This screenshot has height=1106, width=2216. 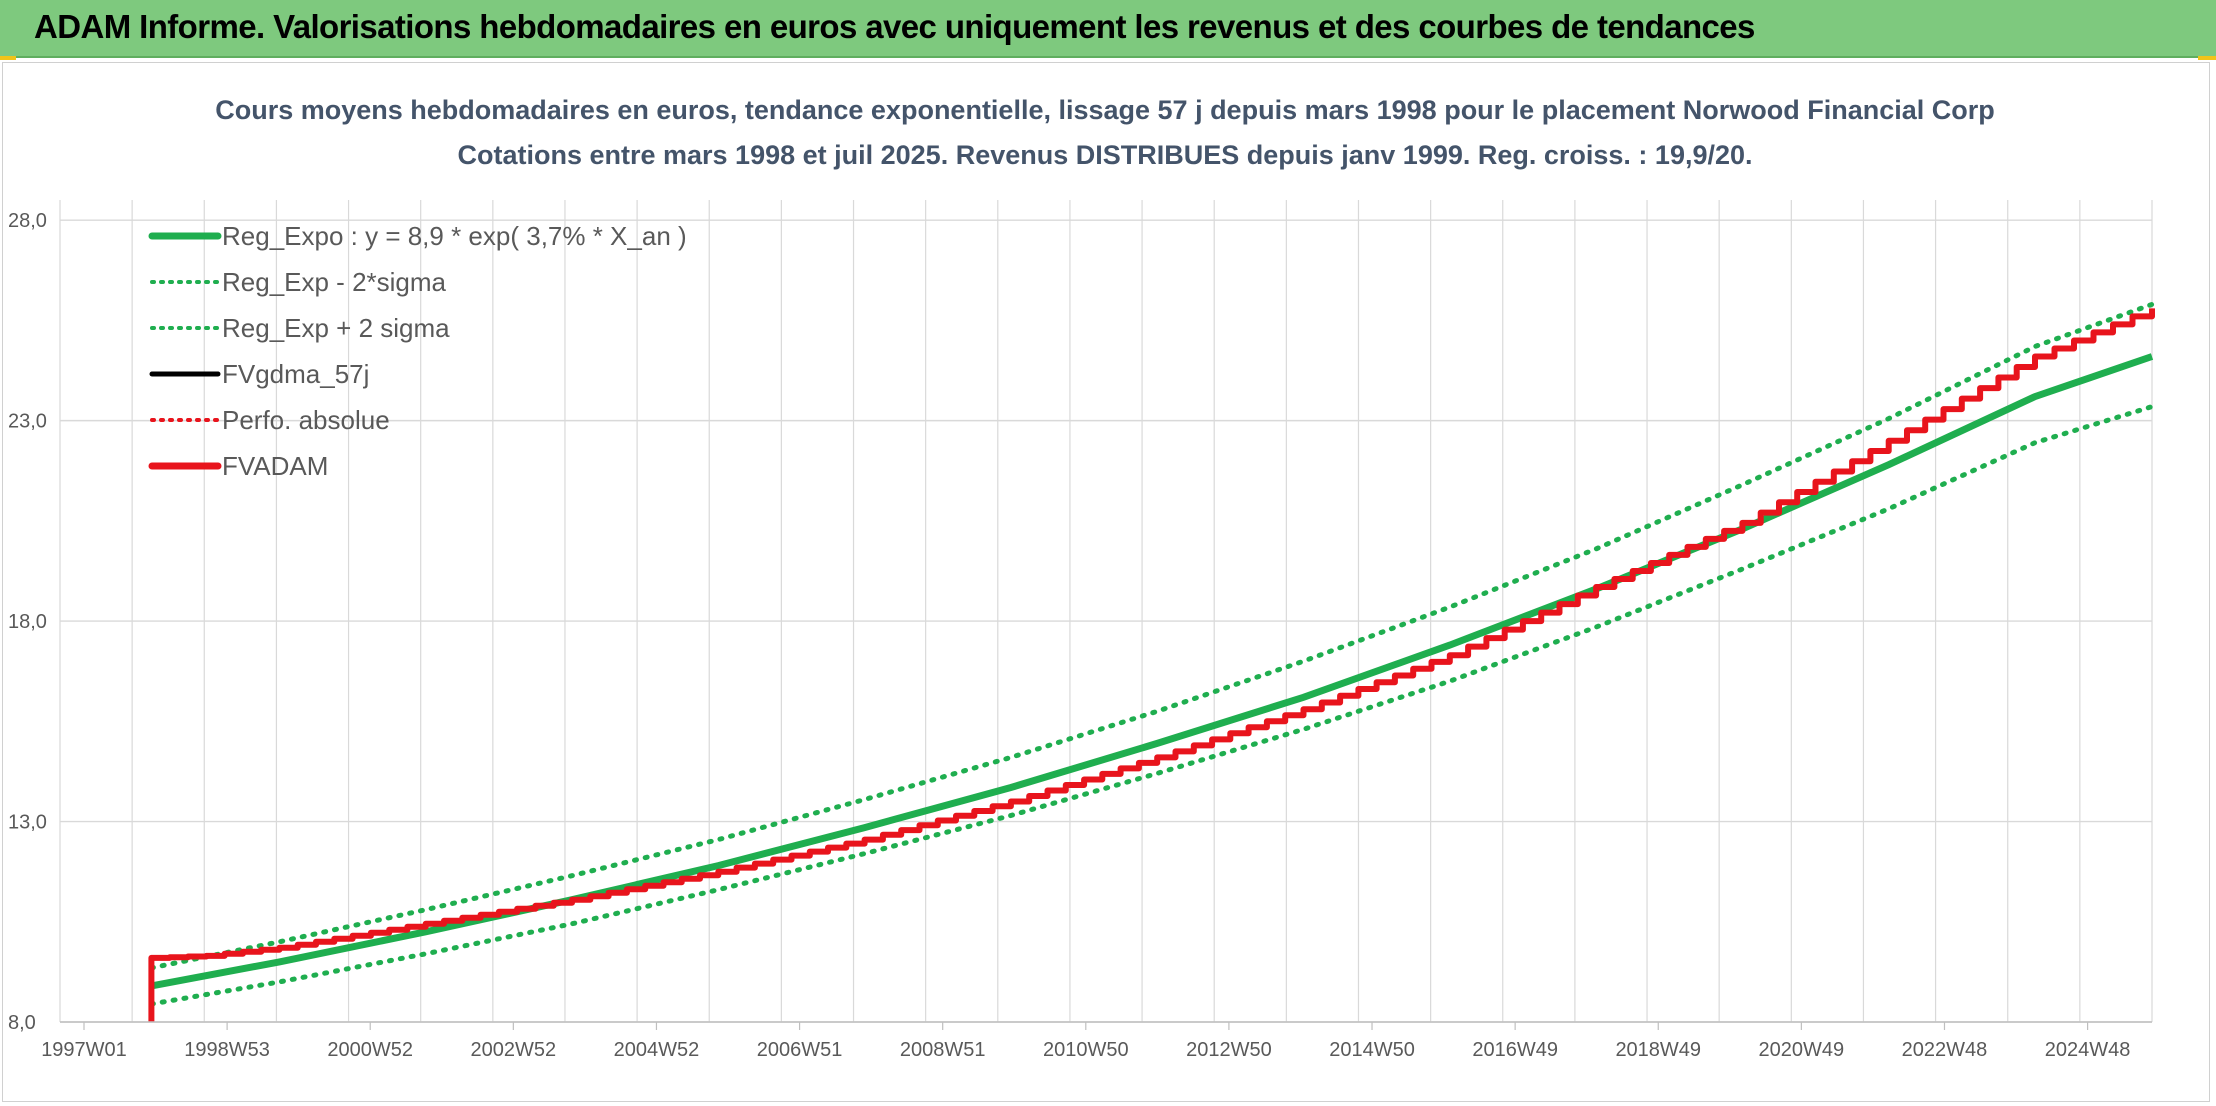 What do you see at coordinates (2207, 58) in the screenshot?
I see `corner-mark-right` at bounding box center [2207, 58].